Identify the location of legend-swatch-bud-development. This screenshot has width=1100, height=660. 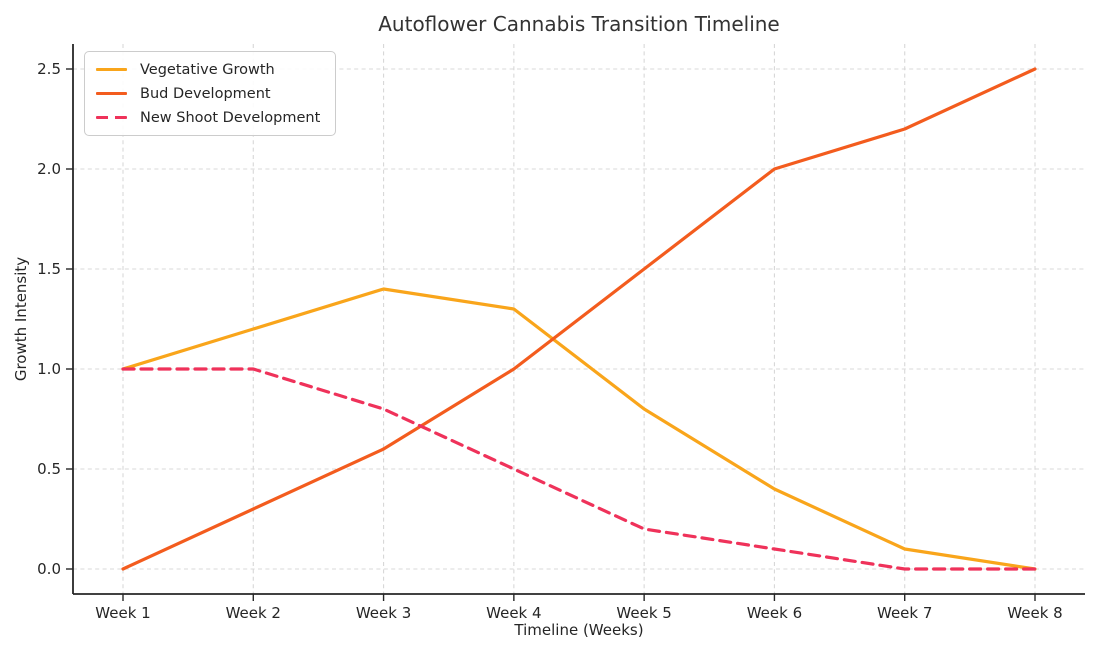
(111, 93).